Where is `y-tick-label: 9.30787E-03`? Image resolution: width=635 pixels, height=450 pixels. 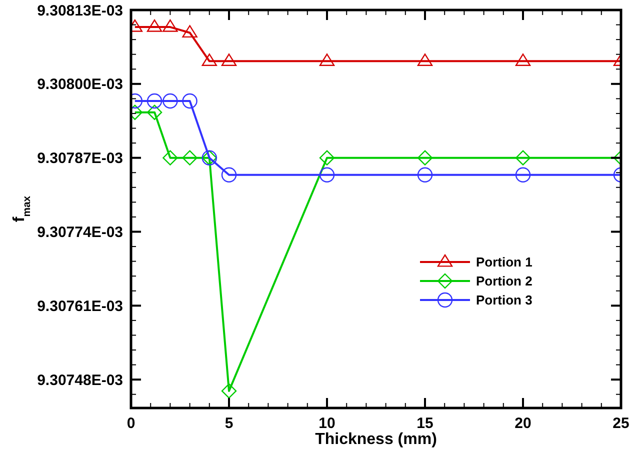
y-tick-label: 9.30787E-03 is located at coordinates (80, 159).